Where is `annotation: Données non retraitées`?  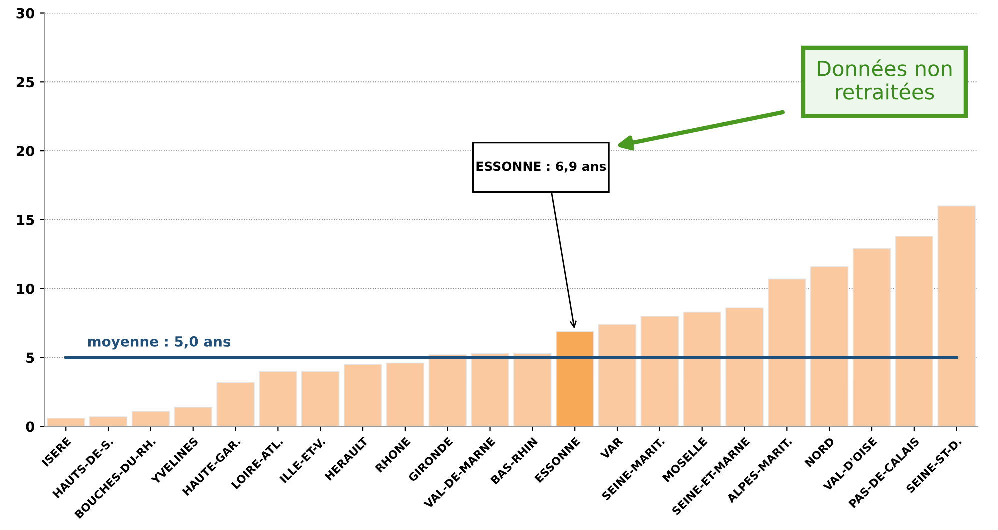
annotation: Données non retraitées is located at coordinates (885, 80).